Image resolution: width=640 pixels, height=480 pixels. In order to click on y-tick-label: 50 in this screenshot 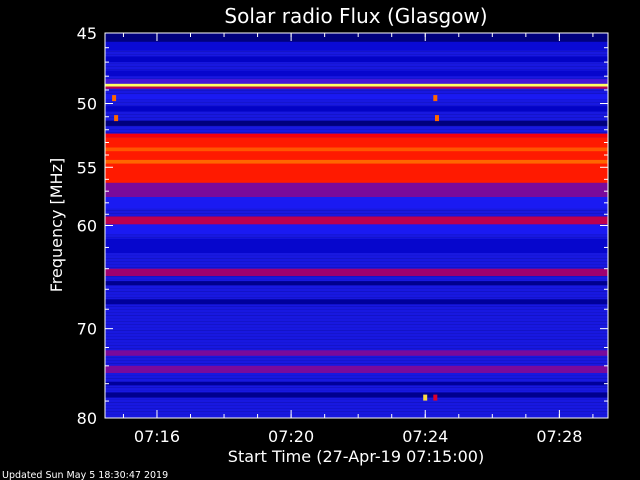, I will do `click(87, 104)`.